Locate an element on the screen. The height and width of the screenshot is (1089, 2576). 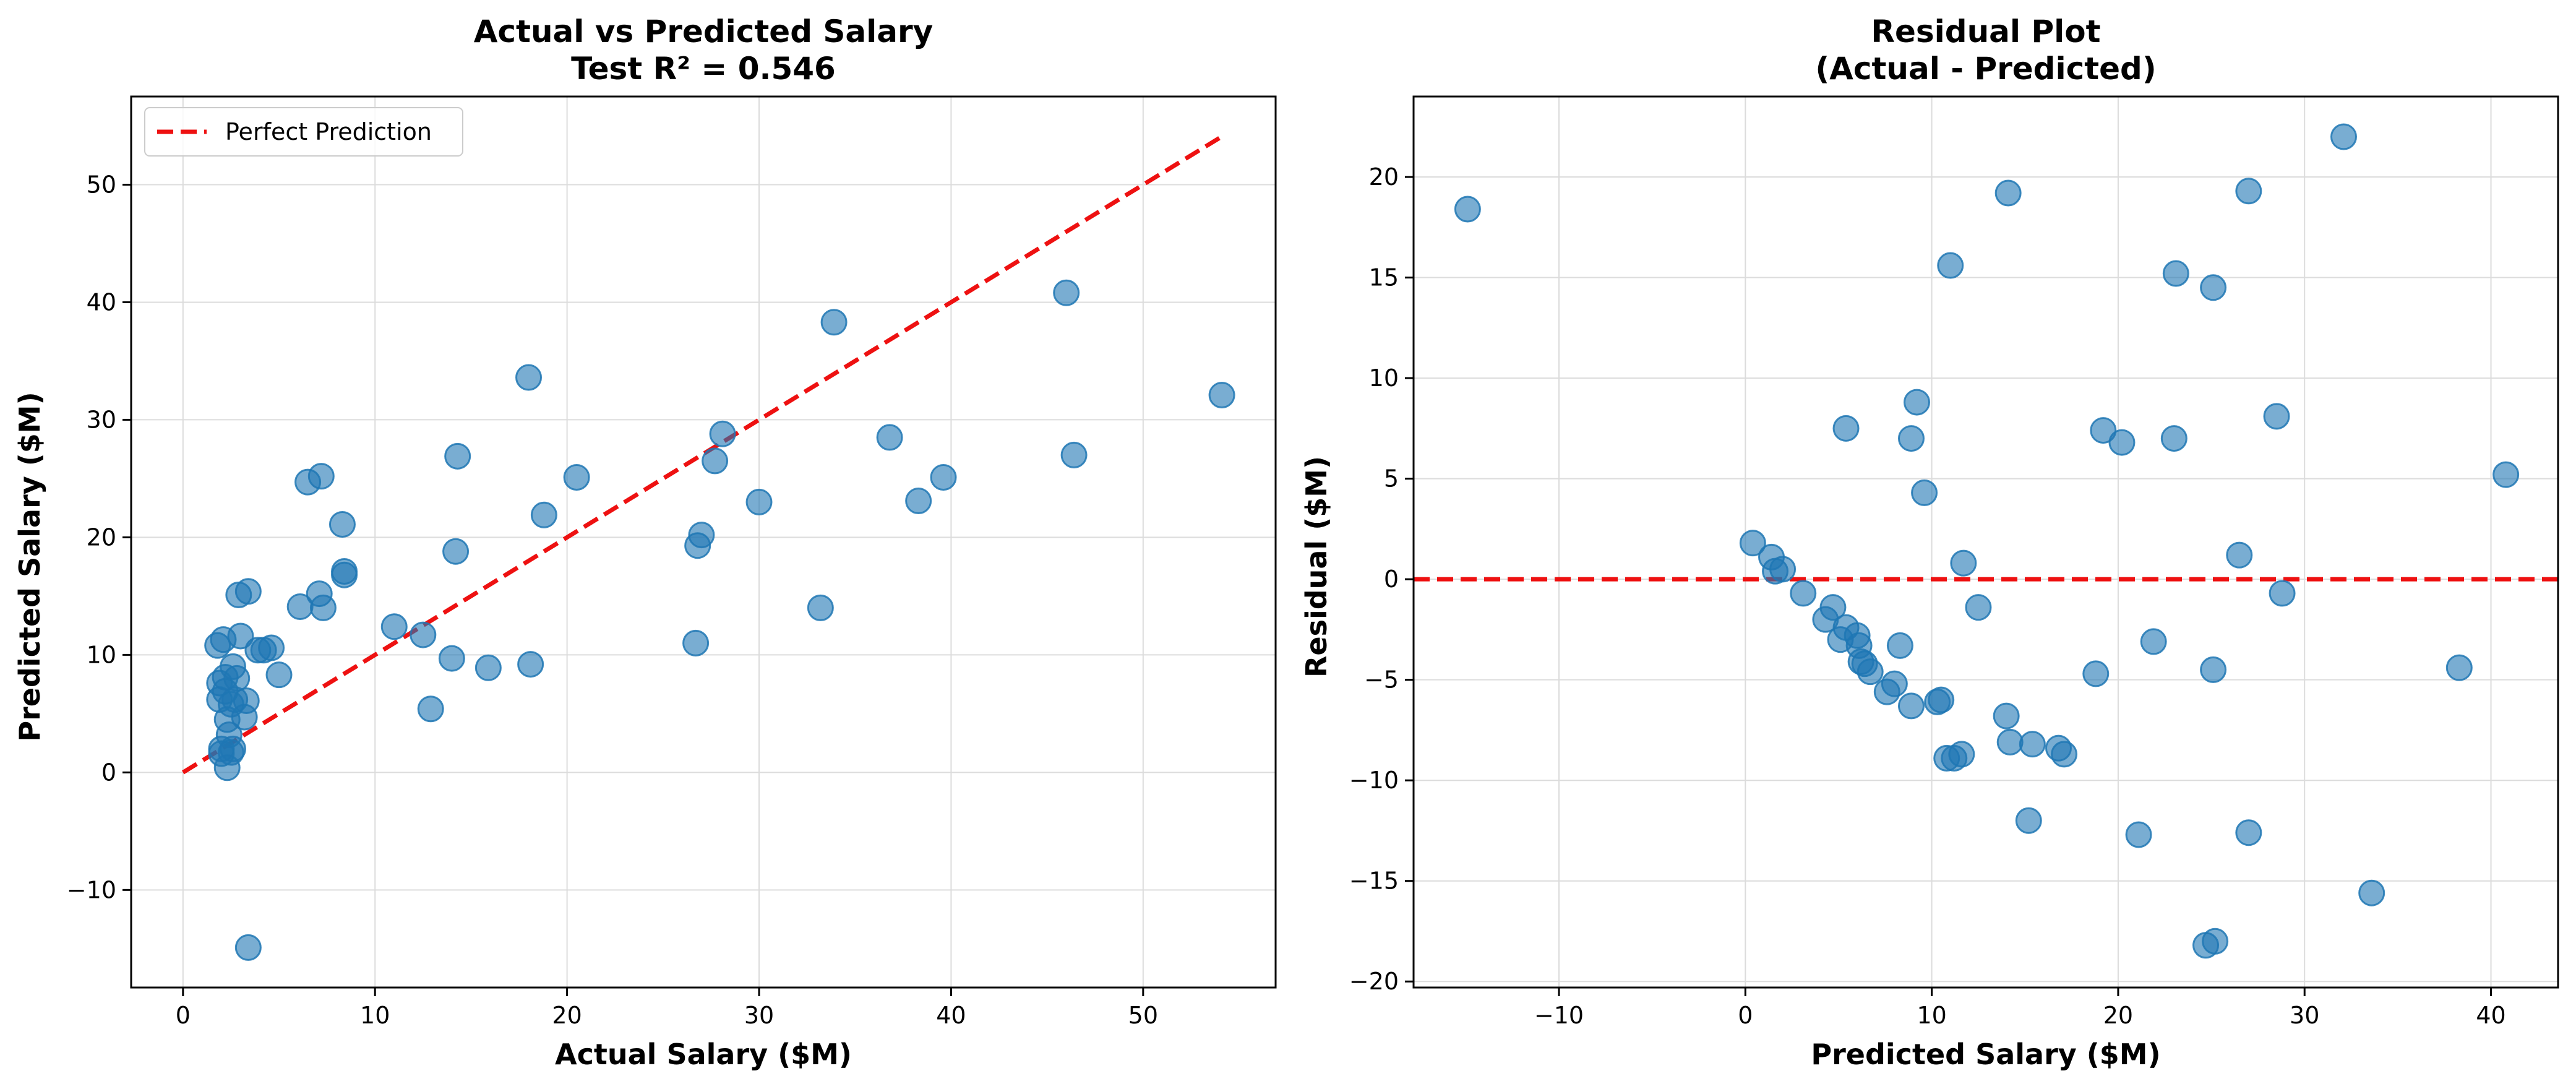
legend-box is located at coordinates (303, 132).